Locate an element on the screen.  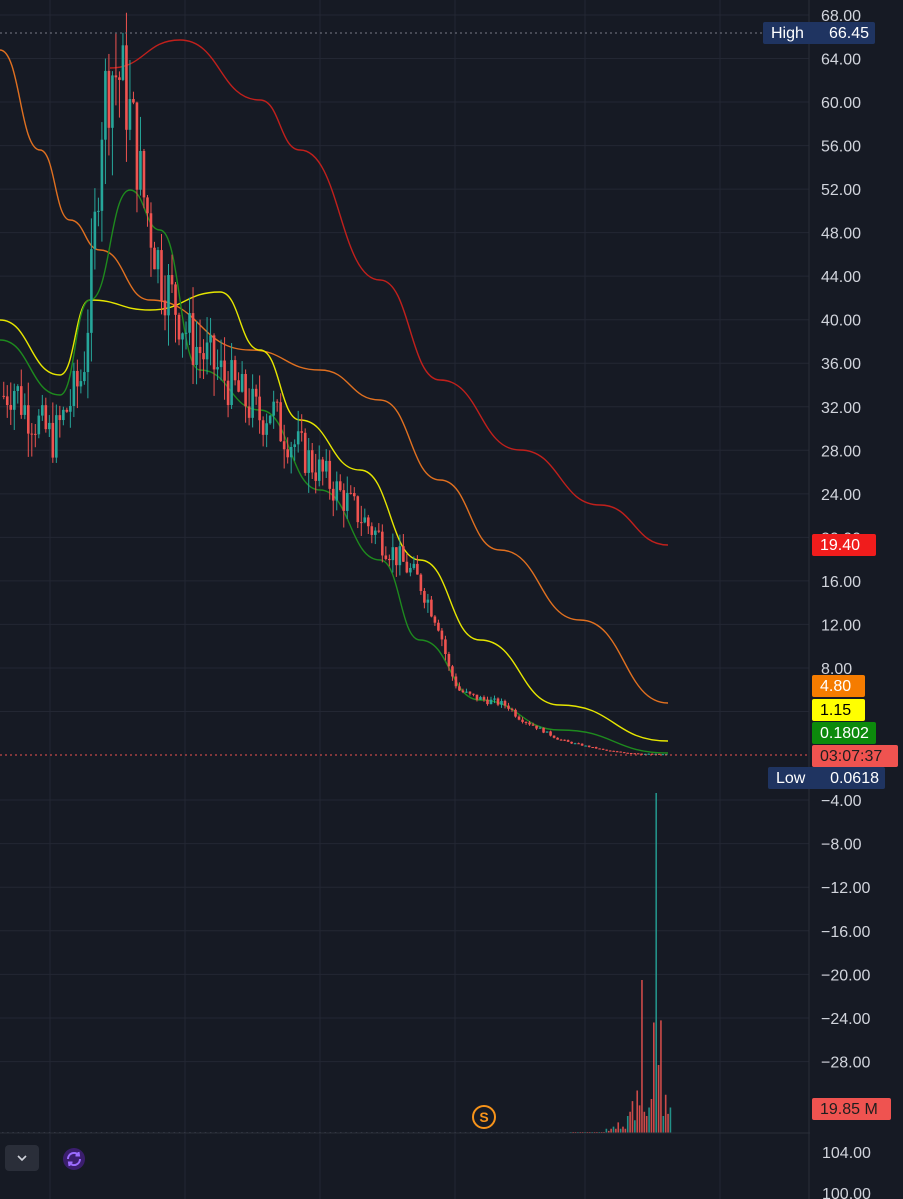
price-tick: 8.00 is located at coordinates (836, 669).